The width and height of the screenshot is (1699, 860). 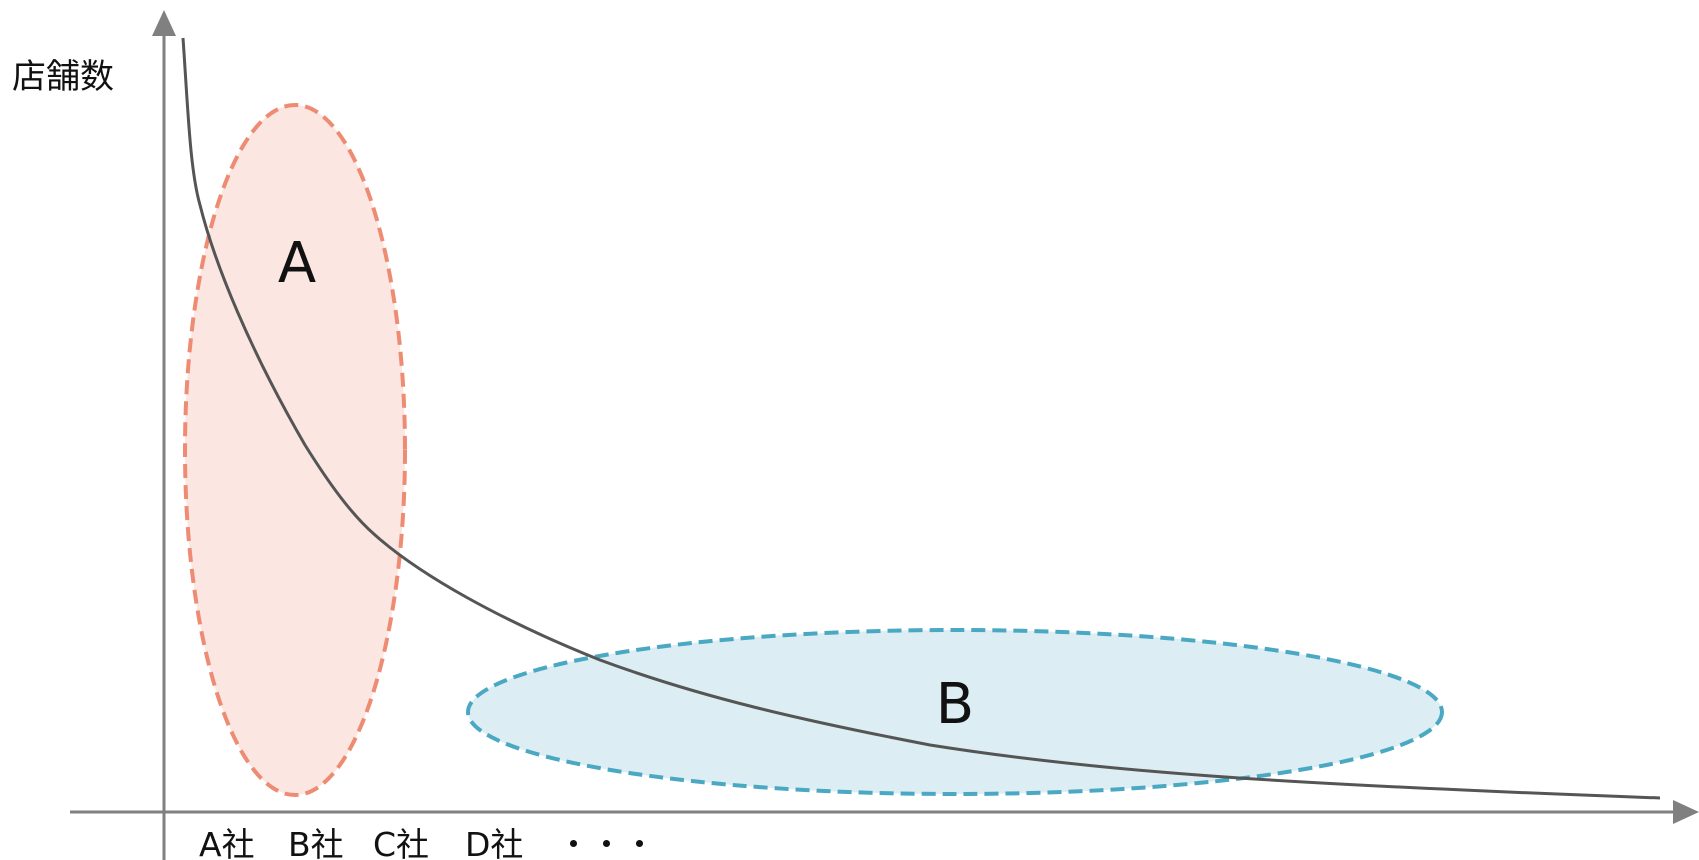 I want to click on x-category-label: B社, so click(x=316, y=842).